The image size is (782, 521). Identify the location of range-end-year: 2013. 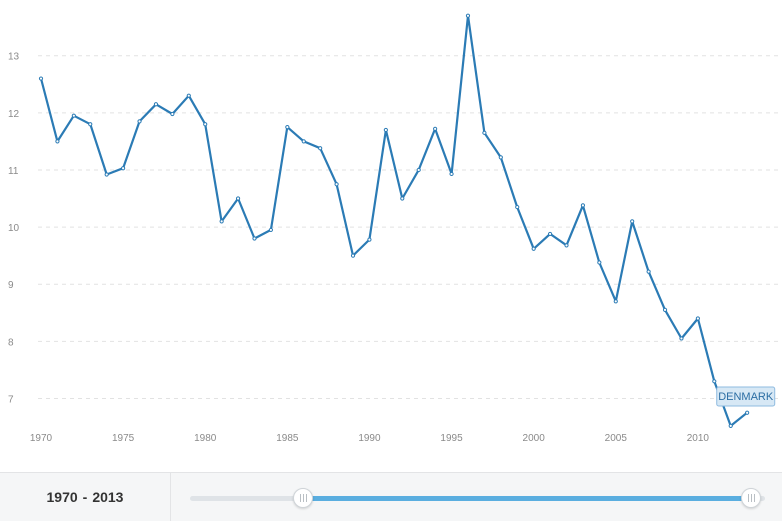
(108, 497).